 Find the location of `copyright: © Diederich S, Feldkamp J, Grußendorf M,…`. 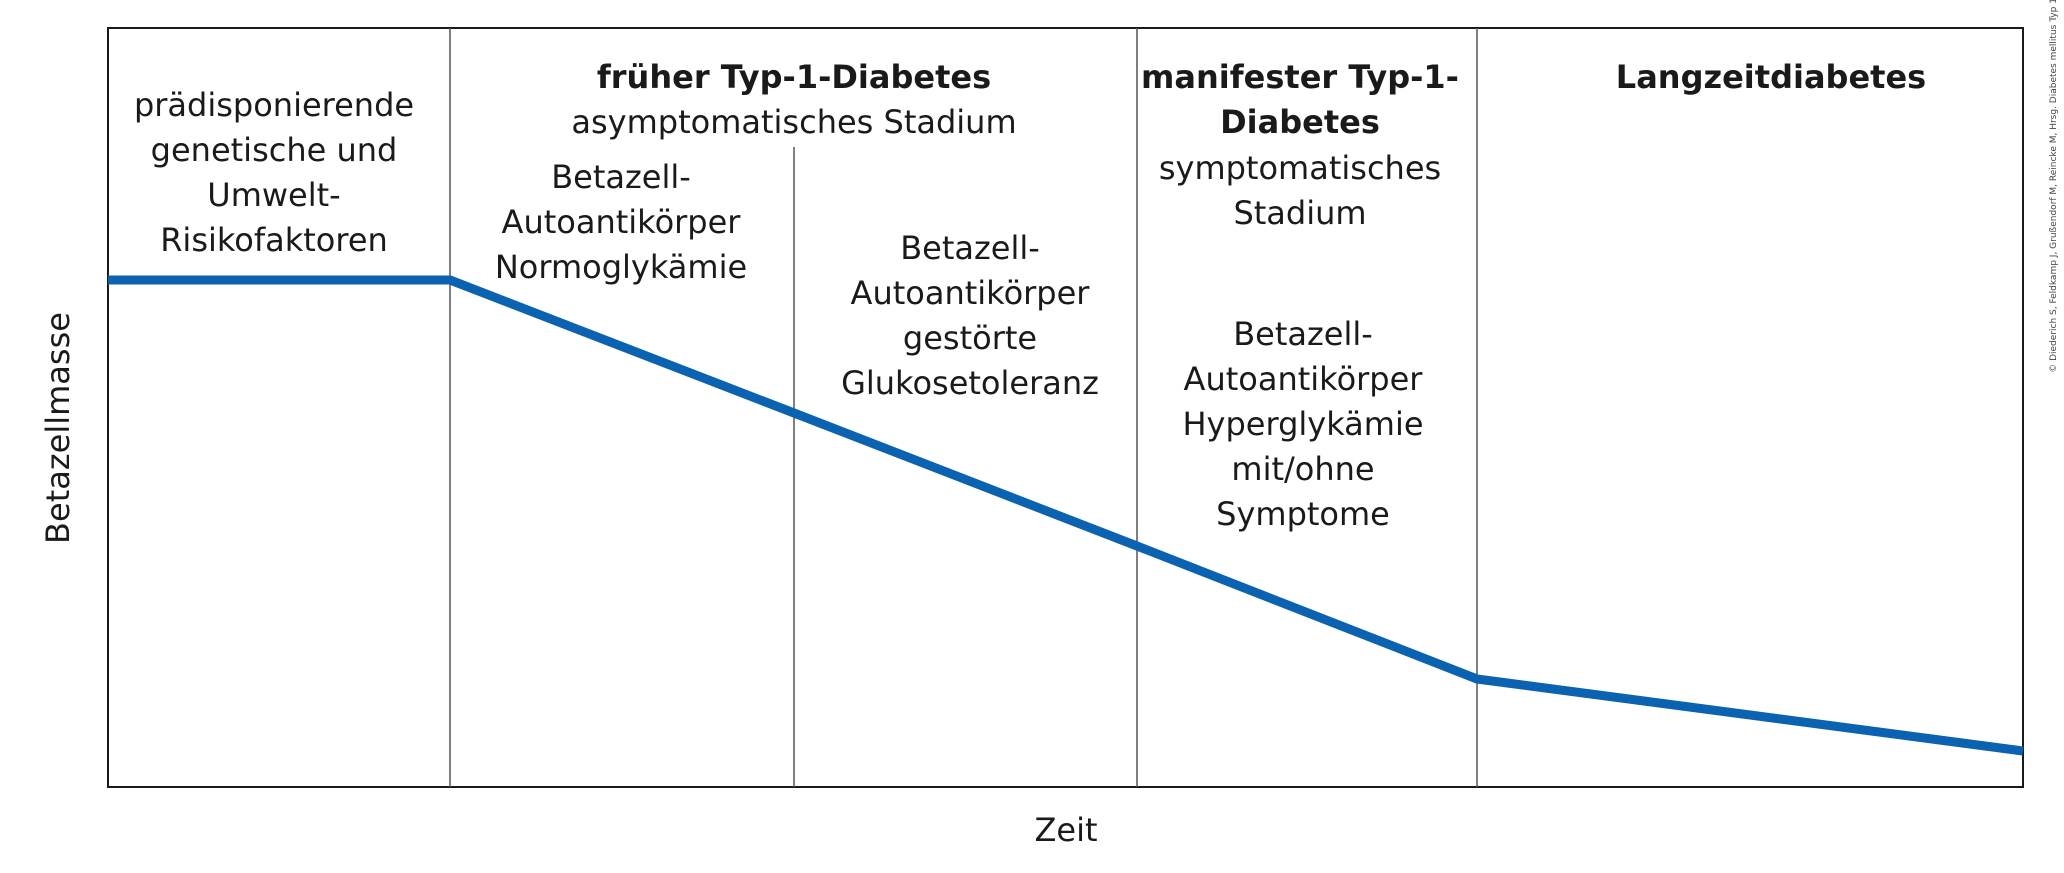

copyright: © Diederich S, Feldkamp J, Grußendorf M,… is located at coordinates (2054, 186).